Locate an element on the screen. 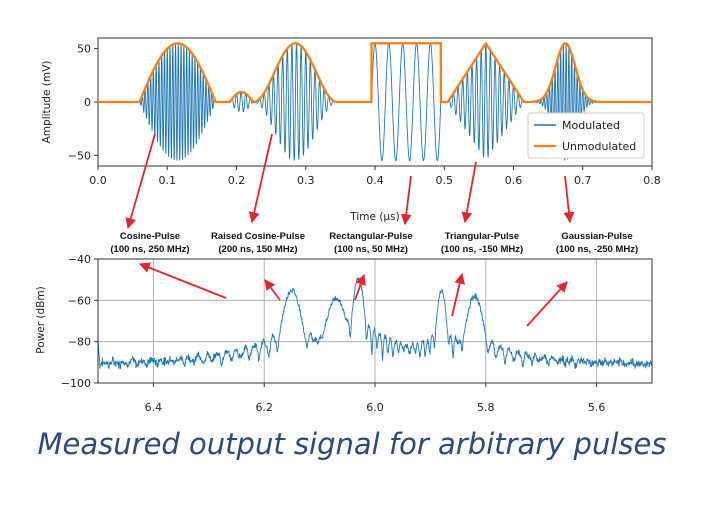 The height and width of the screenshot is (529, 704). bottom-y-ticks: −40 −60 −80 −100 is located at coordinates (79, 321).